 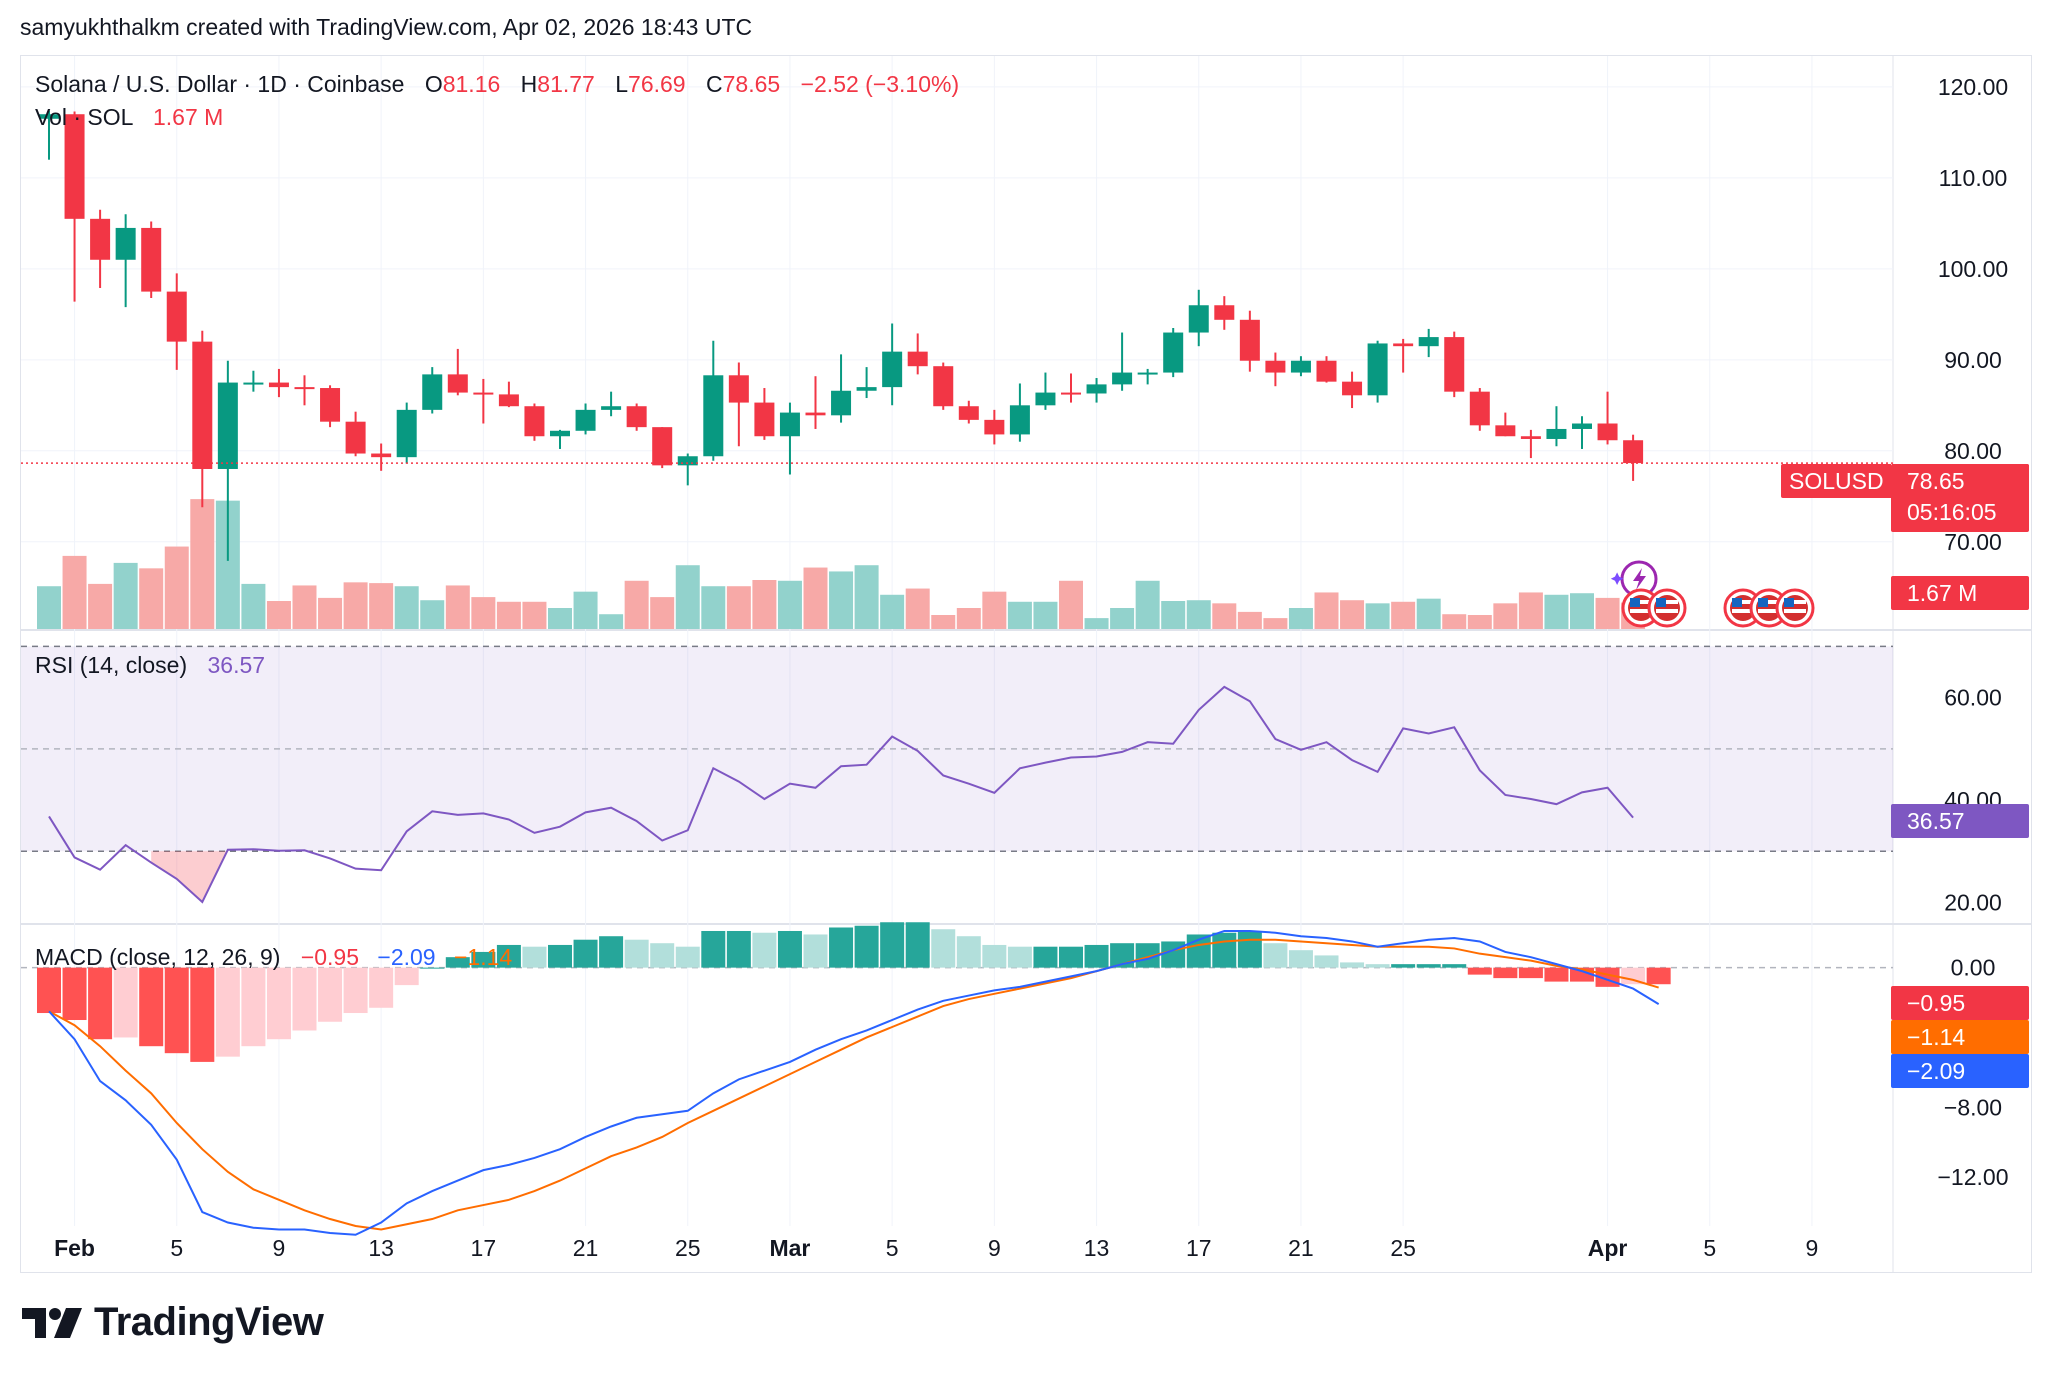 I want to click on rsi-tag-value: 36.57, so click(x=1936, y=821).